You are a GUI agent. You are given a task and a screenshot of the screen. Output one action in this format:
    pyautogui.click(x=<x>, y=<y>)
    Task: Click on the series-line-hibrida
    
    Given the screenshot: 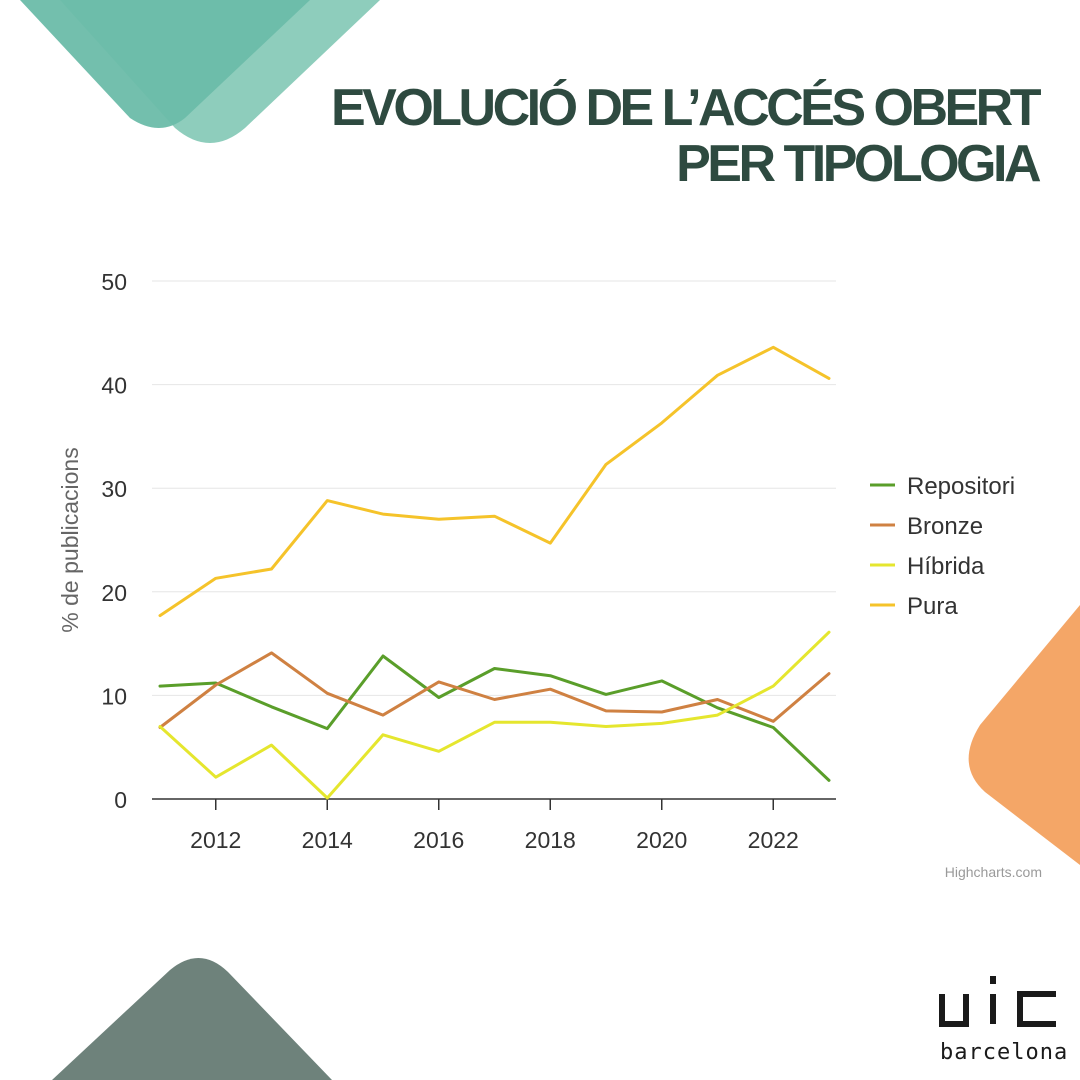 What is the action you would take?
    pyautogui.click(x=494, y=715)
    